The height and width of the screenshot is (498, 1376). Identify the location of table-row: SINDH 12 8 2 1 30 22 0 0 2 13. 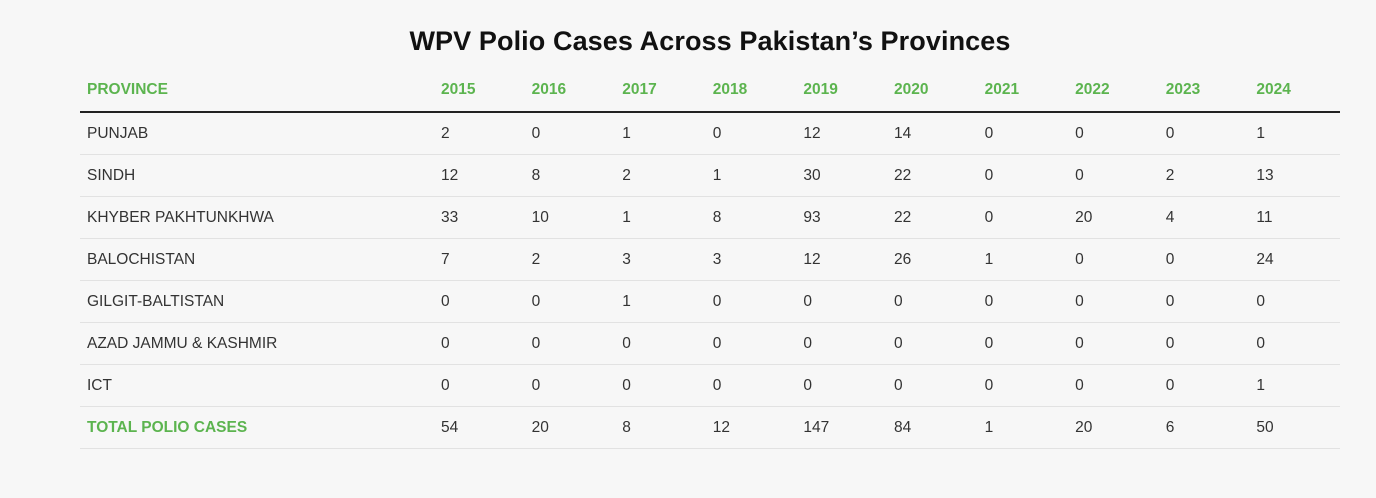
(710, 175).